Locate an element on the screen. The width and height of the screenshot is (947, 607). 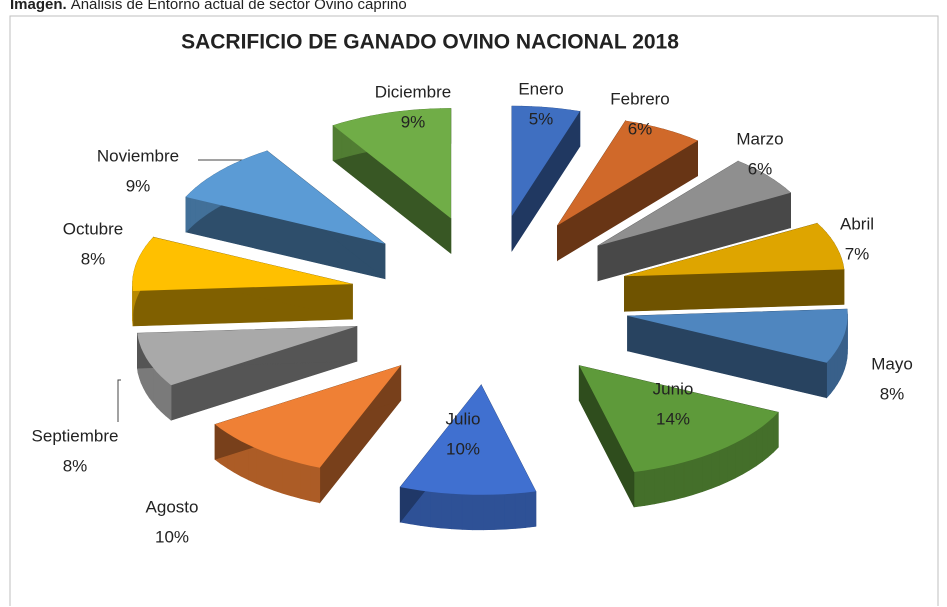
category-label: Marzo is located at coordinates (759, 138).